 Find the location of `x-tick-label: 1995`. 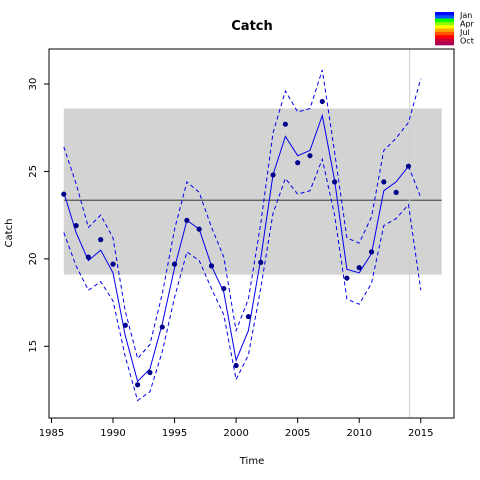

x-tick-label: 1995 is located at coordinates (174, 433).